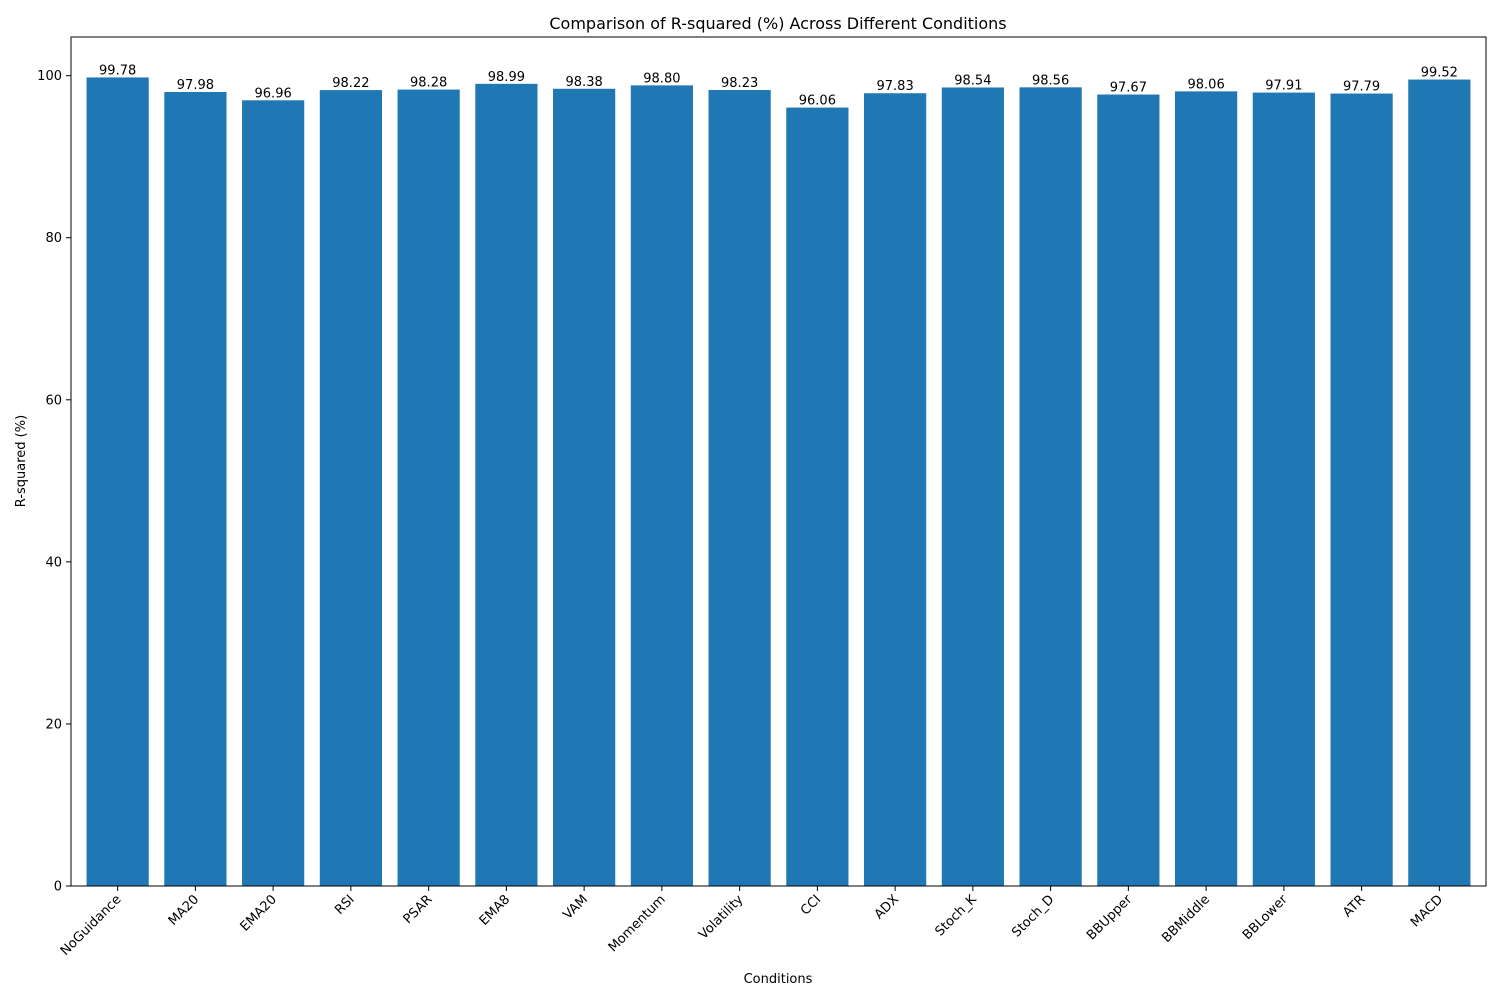 The height and width of the screenshot is (1000, 1500). I want to click on x-tick-label: RSI, so click(345, 905).